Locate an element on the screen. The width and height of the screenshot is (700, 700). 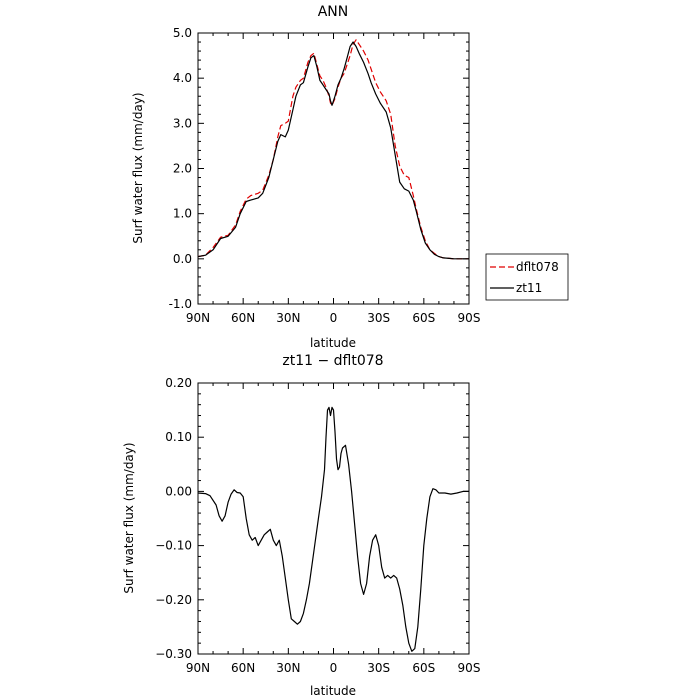
legend-box is located at coordinates (527, 277).